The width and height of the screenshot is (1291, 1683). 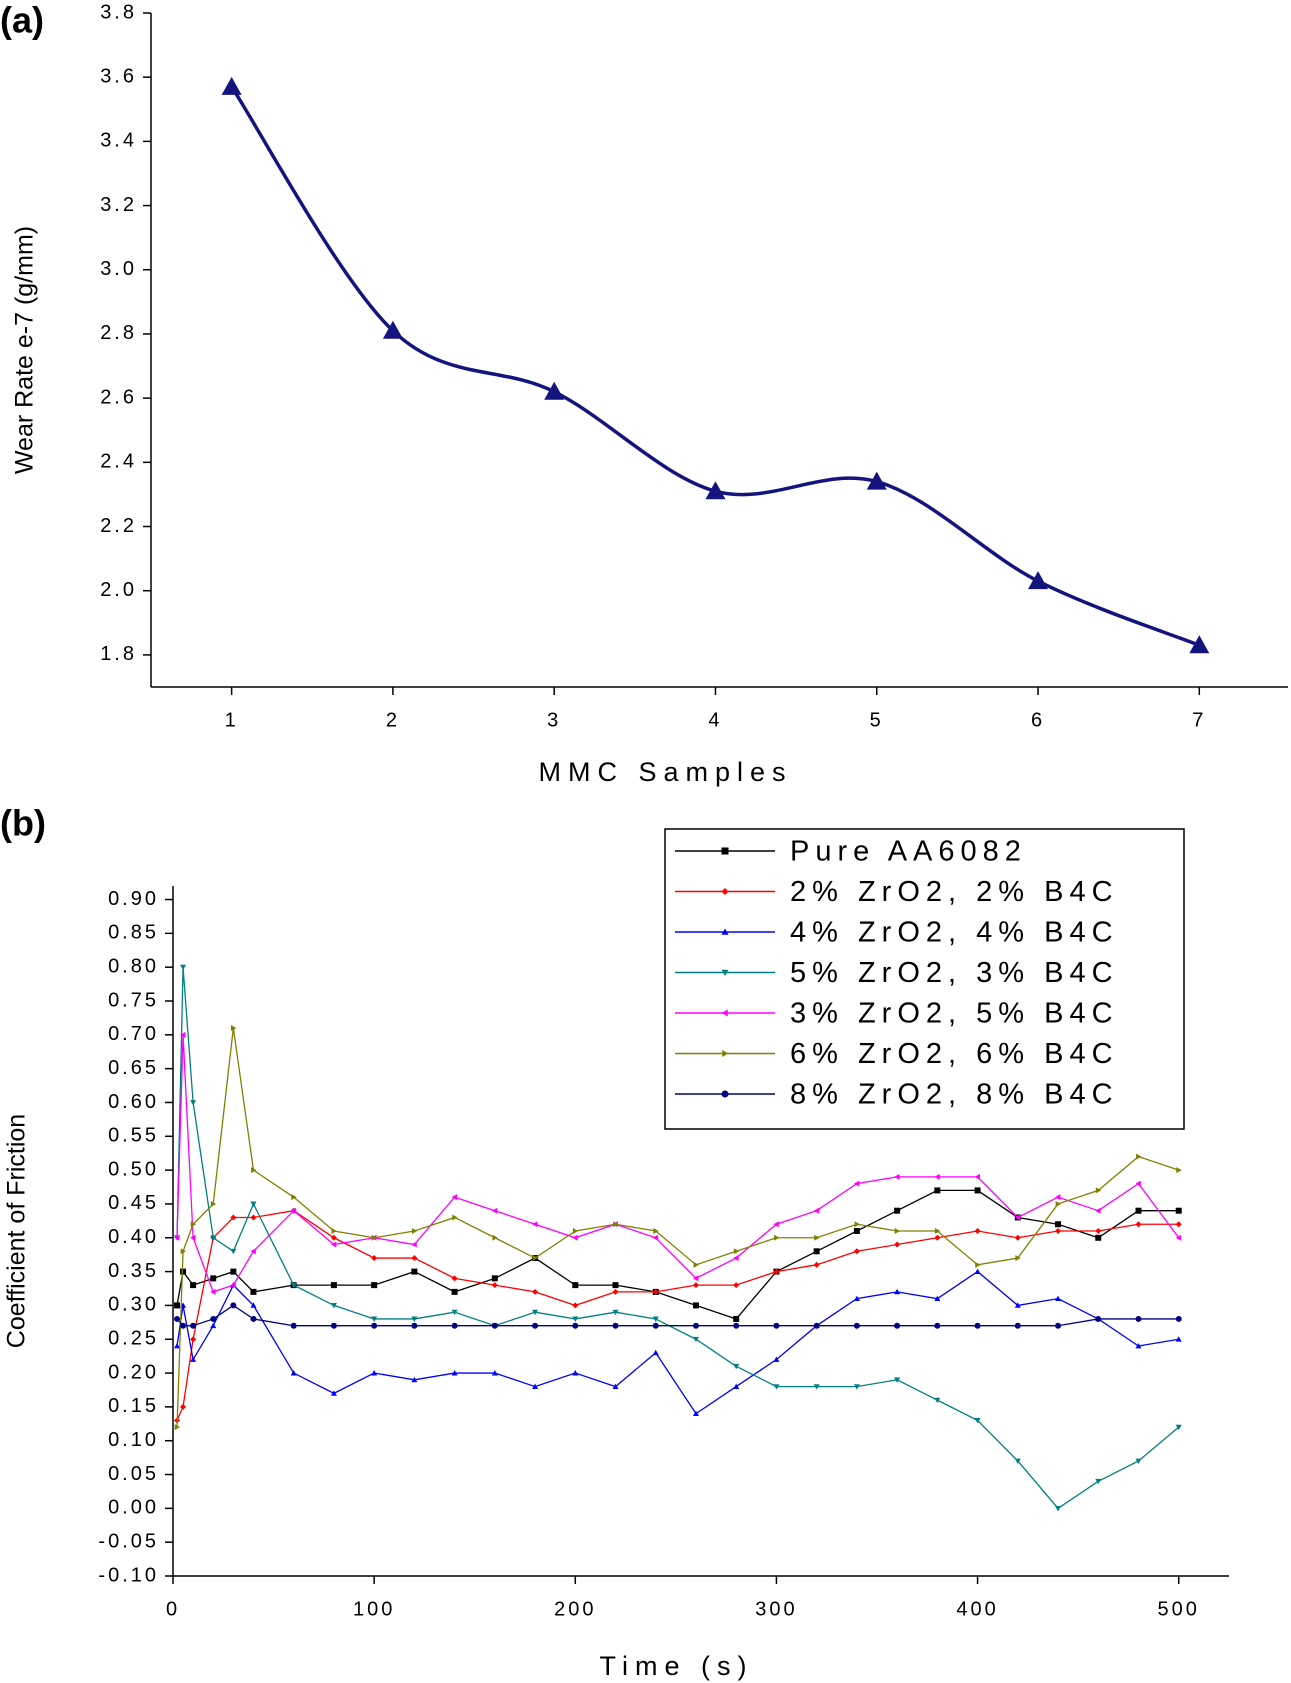 What do you see at coordinates (776, 1609) in the screenshot?
I see `x-tick-label: 300` at bounding box center [776, 1609].